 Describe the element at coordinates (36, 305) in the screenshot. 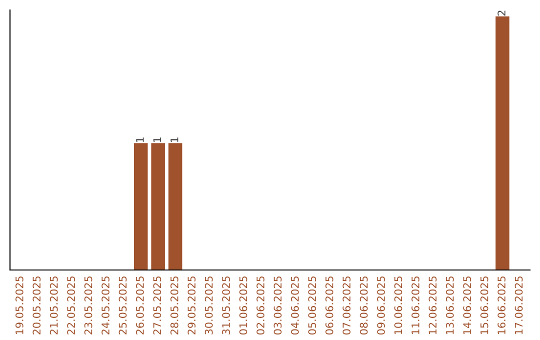

I see `x-tick-label: 20.05.2025` at that location.